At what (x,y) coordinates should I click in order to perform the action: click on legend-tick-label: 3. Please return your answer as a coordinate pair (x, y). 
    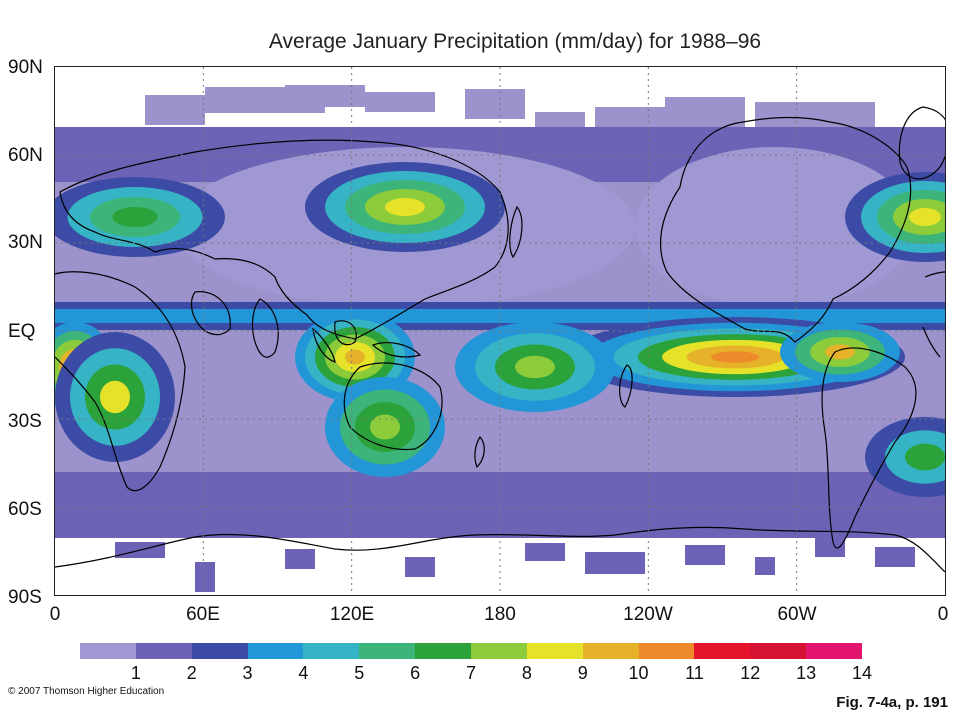
    Looking at the image, I should click on (247, 673).